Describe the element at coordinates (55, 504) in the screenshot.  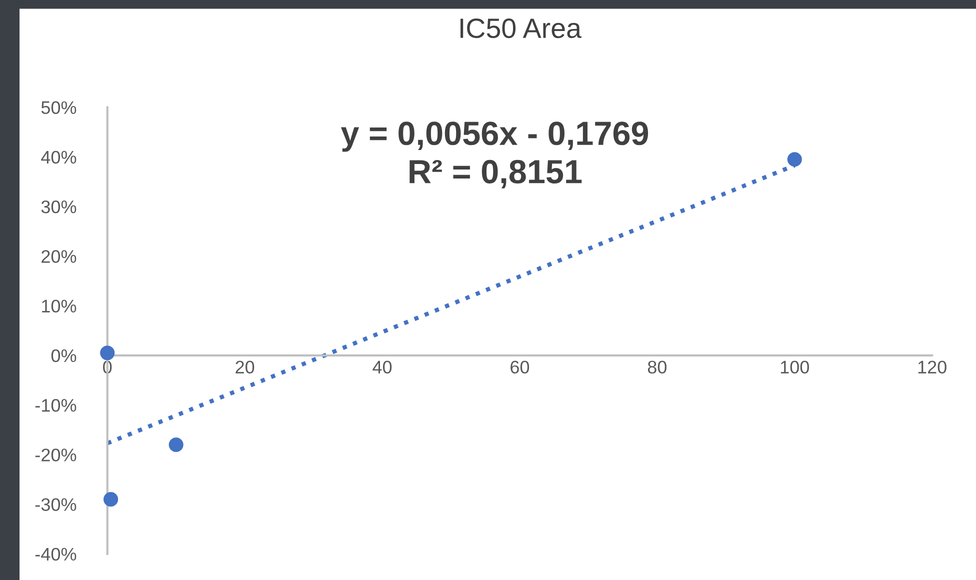
I see `y-tick-label: -30%` at that location.